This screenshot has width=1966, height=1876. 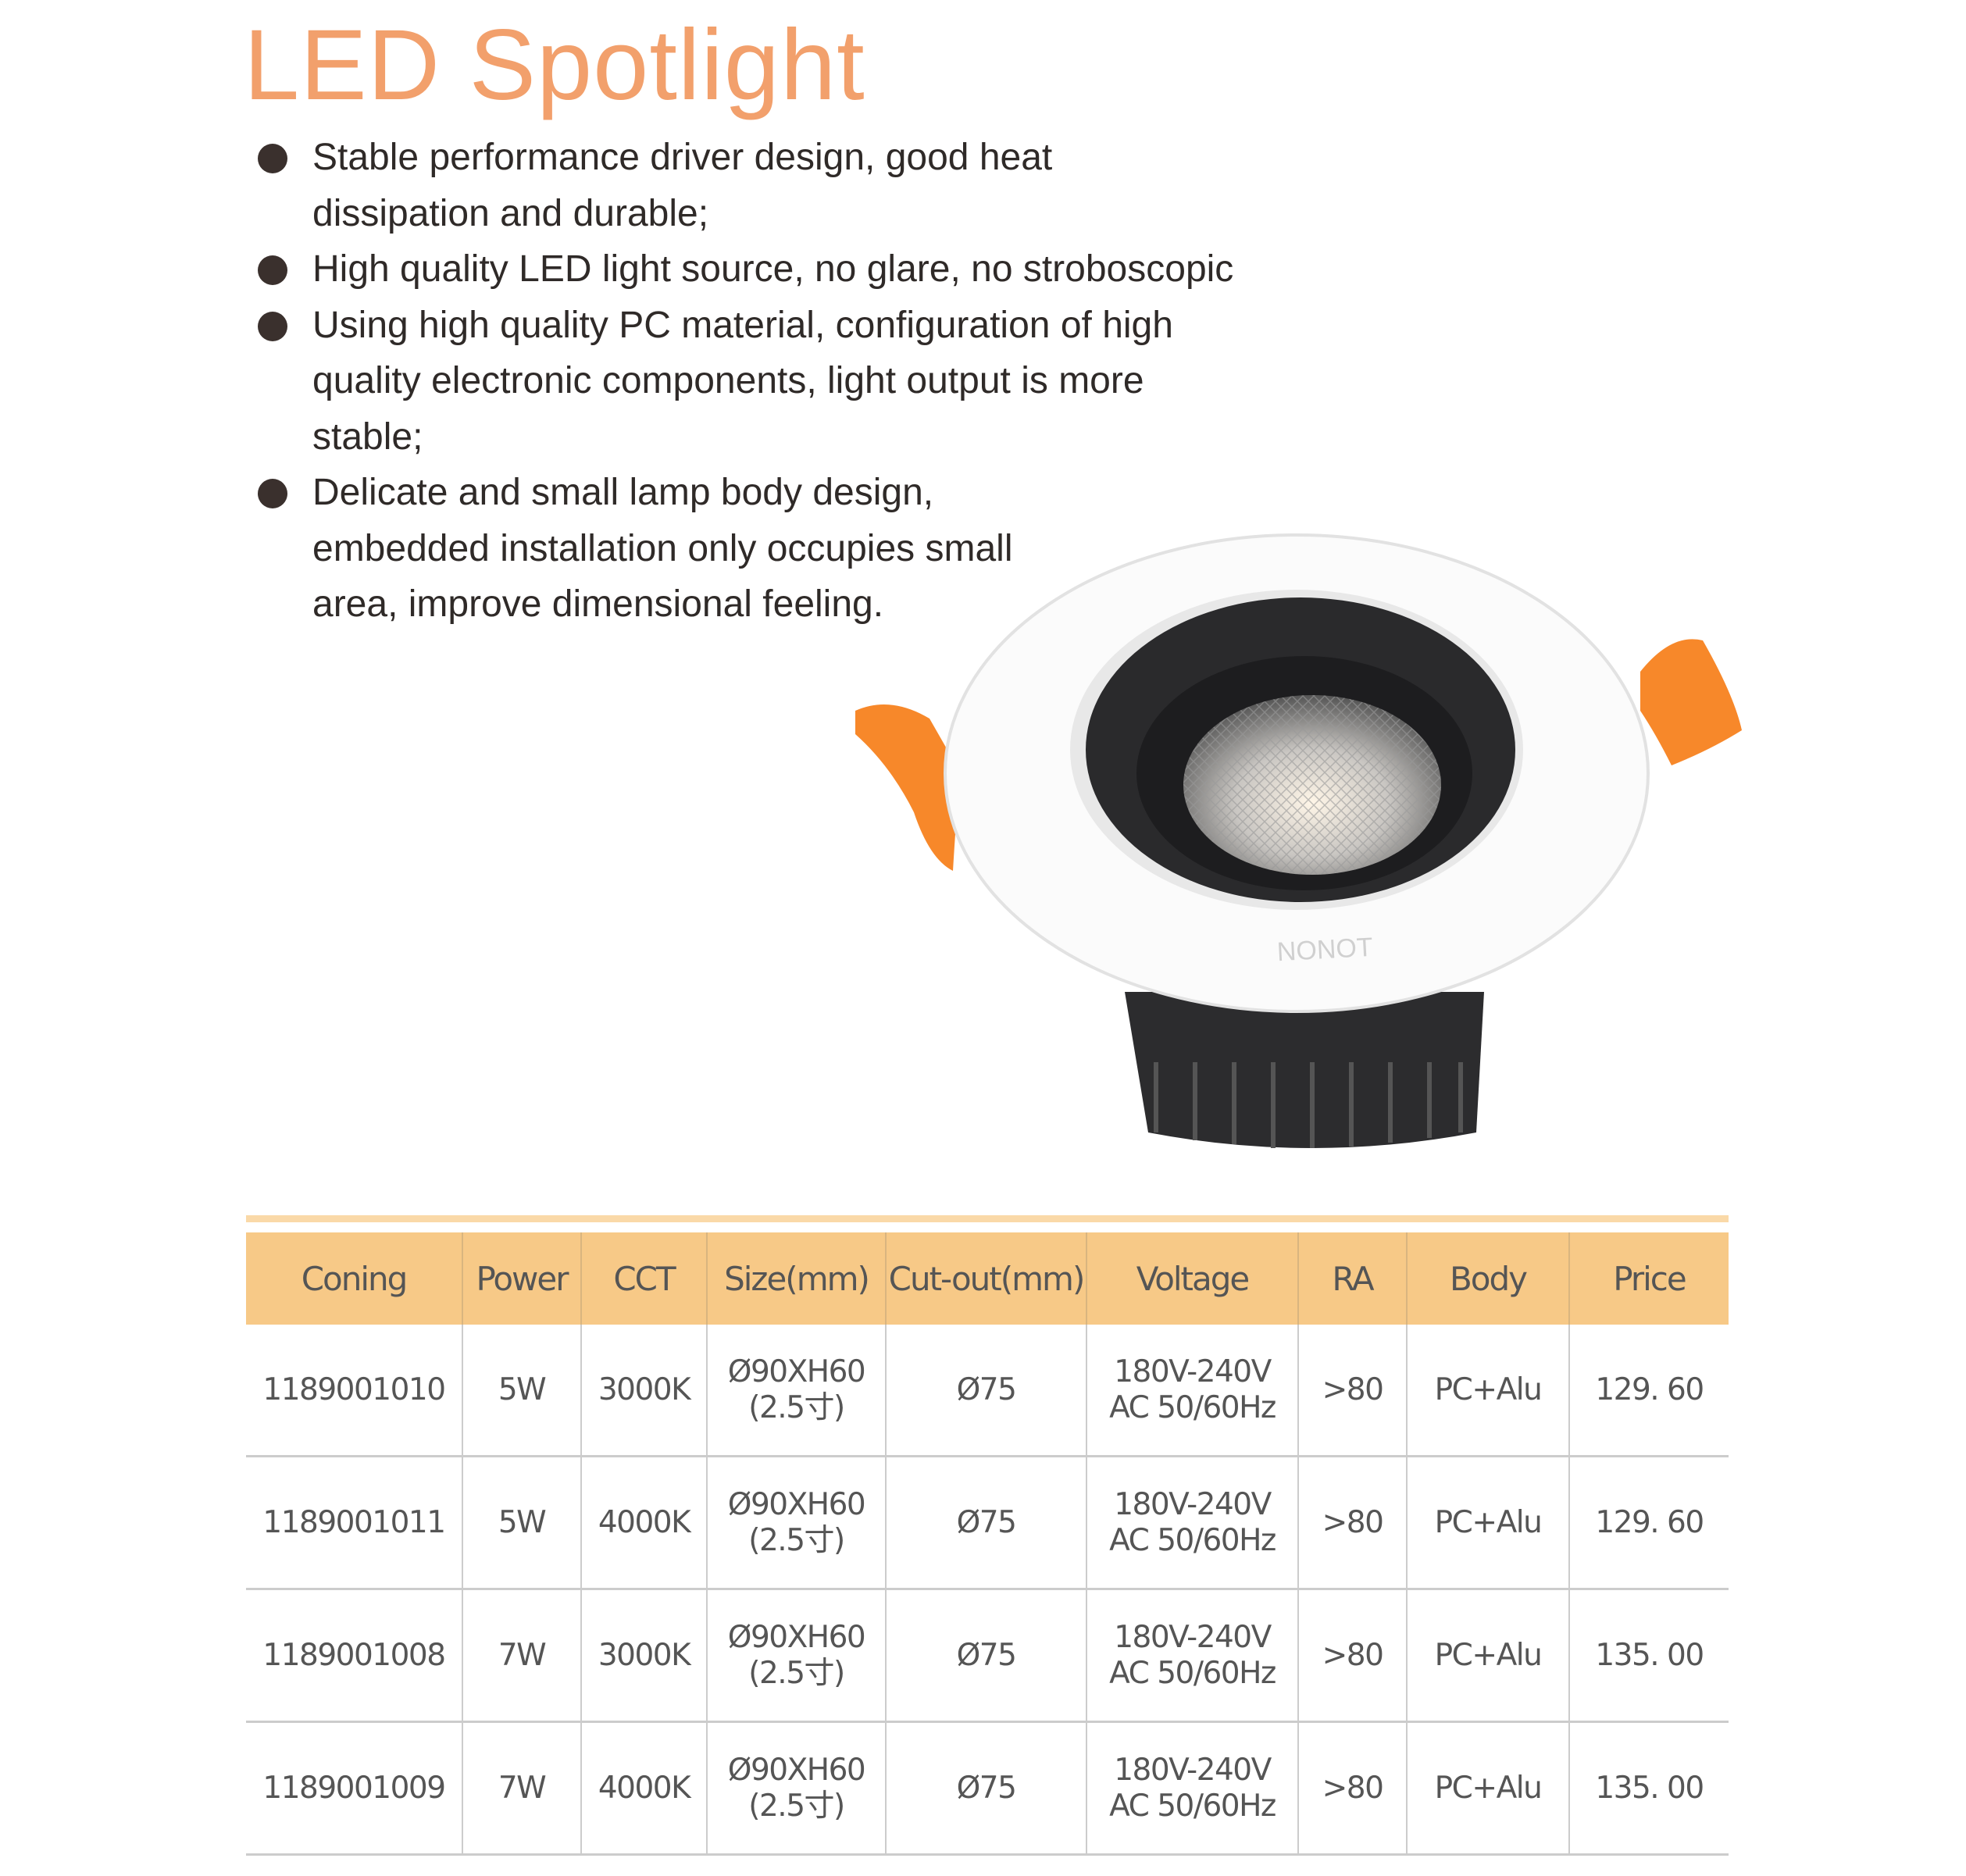 I want to click on cell-coning: 1189001011, so click(x=354, y=1523).